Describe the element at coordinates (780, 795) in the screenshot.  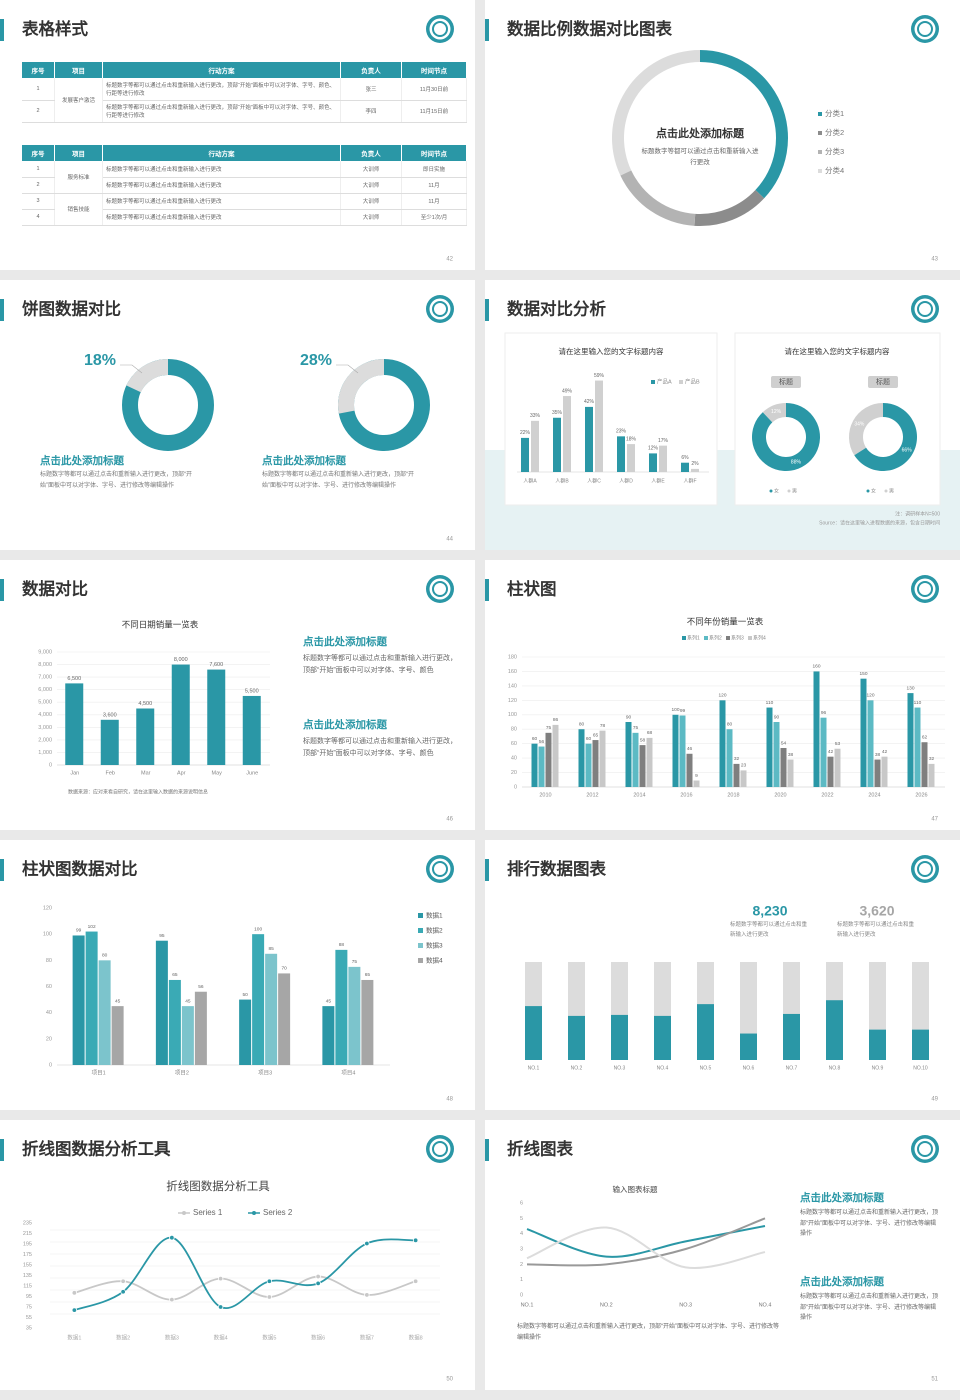
I see `x-tick-label: 2020` at that location.